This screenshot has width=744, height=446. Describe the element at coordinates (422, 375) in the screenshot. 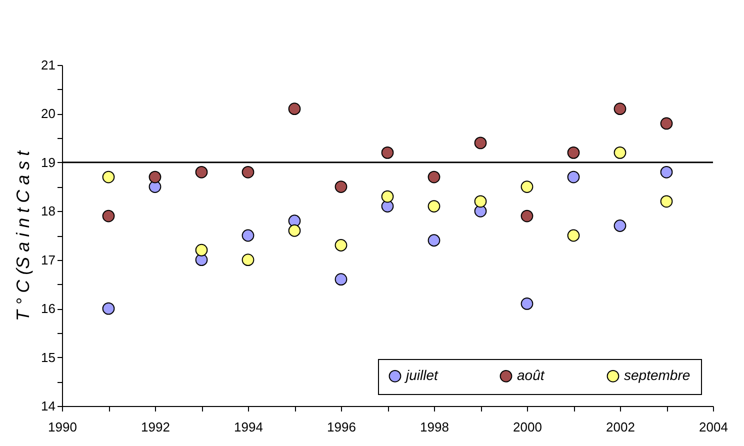

I see `legend-label: juillet` at that location.